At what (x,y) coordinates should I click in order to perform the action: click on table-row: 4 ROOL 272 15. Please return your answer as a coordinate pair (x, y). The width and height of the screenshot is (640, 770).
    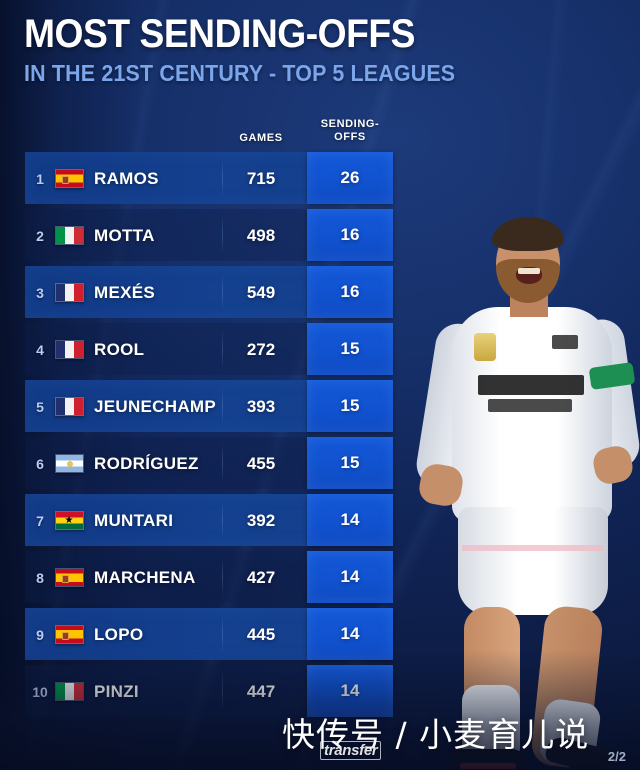
    Looking at the image, I should click on (320, 349).